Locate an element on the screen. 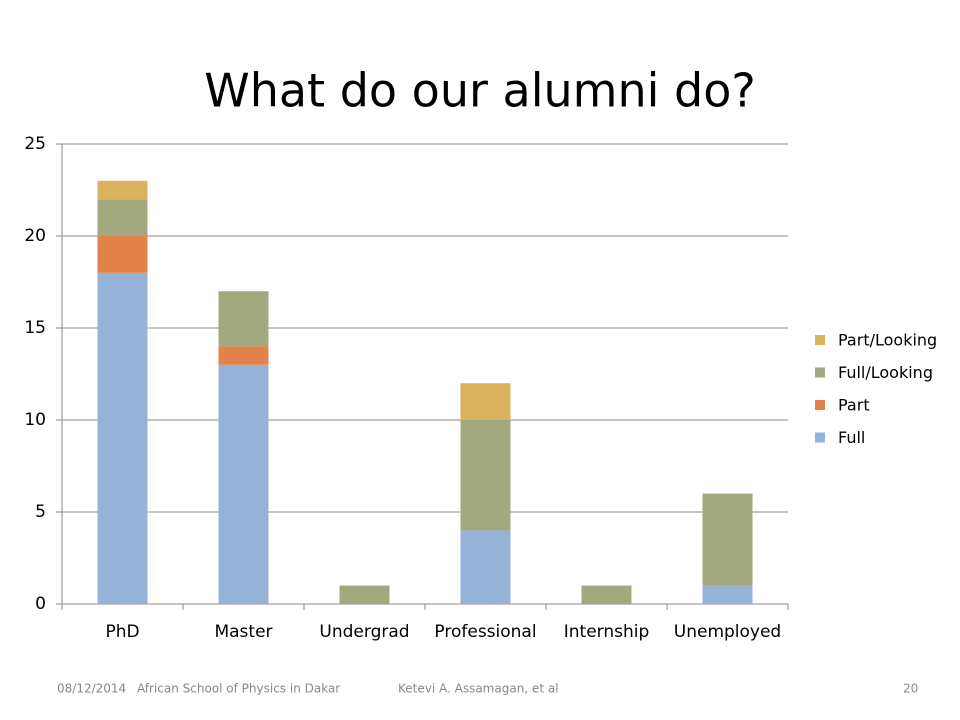  legend-label: Full/Looking is located at coordinates (885, 372).